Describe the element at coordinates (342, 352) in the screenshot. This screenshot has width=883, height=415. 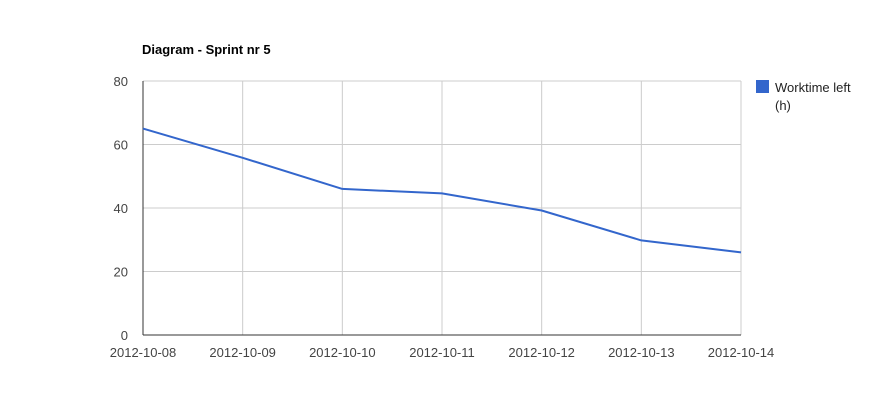
I see `x-tick-label: 2012-10-10` at that location.